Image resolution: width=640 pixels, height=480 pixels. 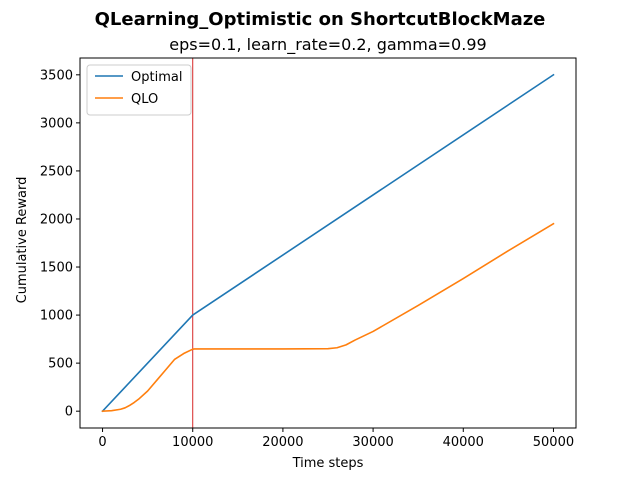 What do you see at coordinates (60, 364) in the screenshot?
I see `y-tick-label: 500` at bounding box center [60, 364].